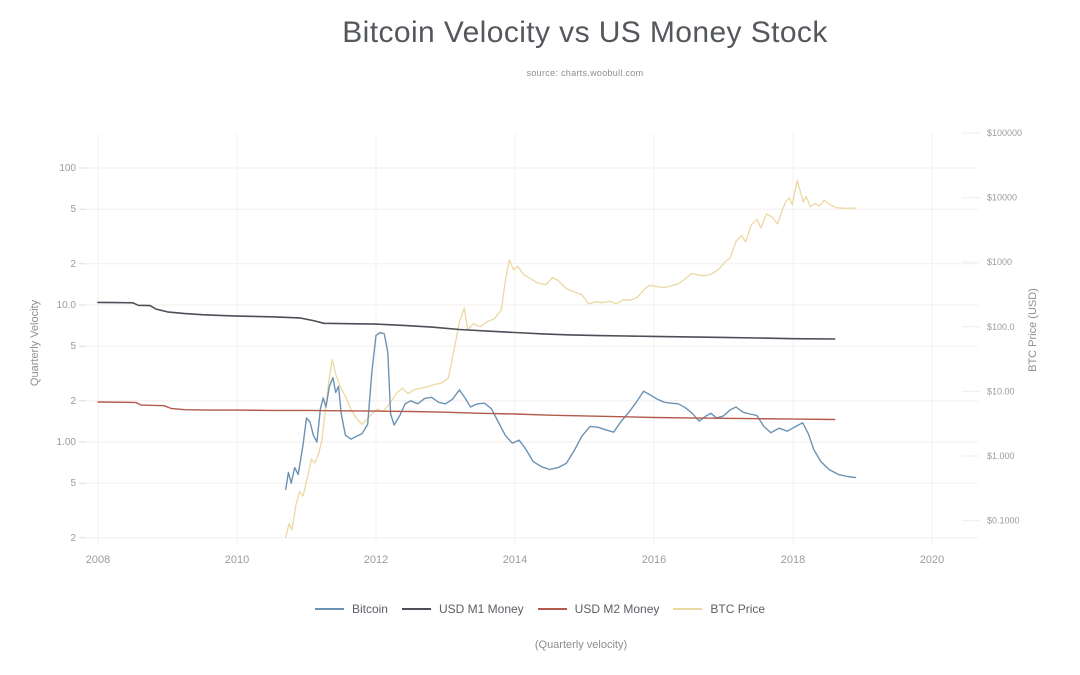 This screenshot has height=675, width=1080. What do you see at coordinates (71, 353) in the screenshot?
I see `left-axis-labels: 100 5 2 10.0 5 2 1.00 5 2` at bounding box center [71, 353].